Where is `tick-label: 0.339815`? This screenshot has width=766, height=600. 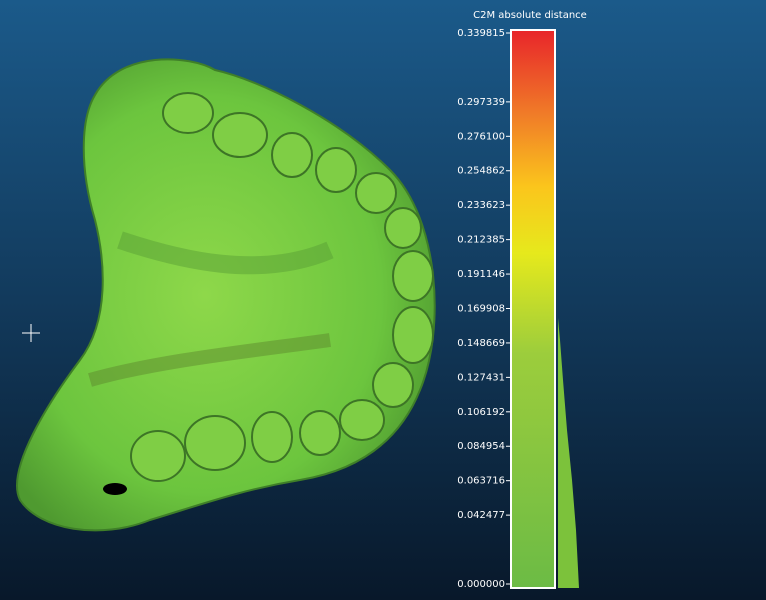
tick-label: 0.339815 is located at coordinates (481, 33).